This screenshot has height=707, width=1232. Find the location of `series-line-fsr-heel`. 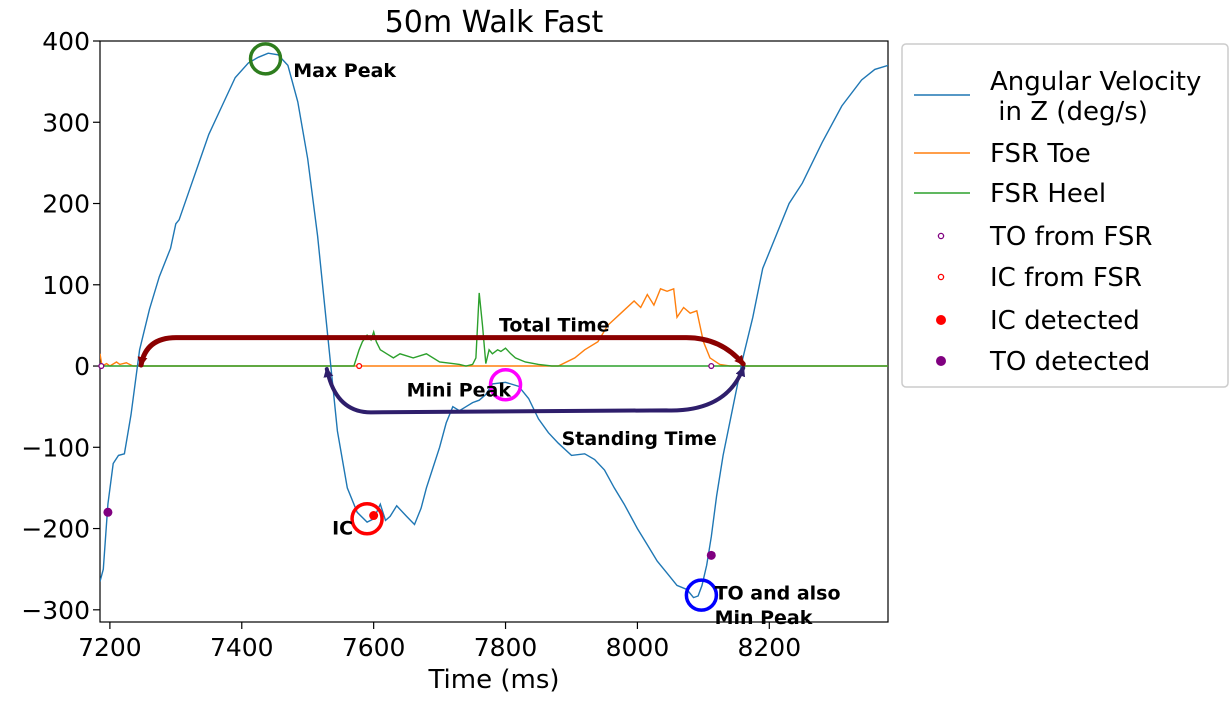

series-line-fsr-heel is located at coordinates (494, 329).